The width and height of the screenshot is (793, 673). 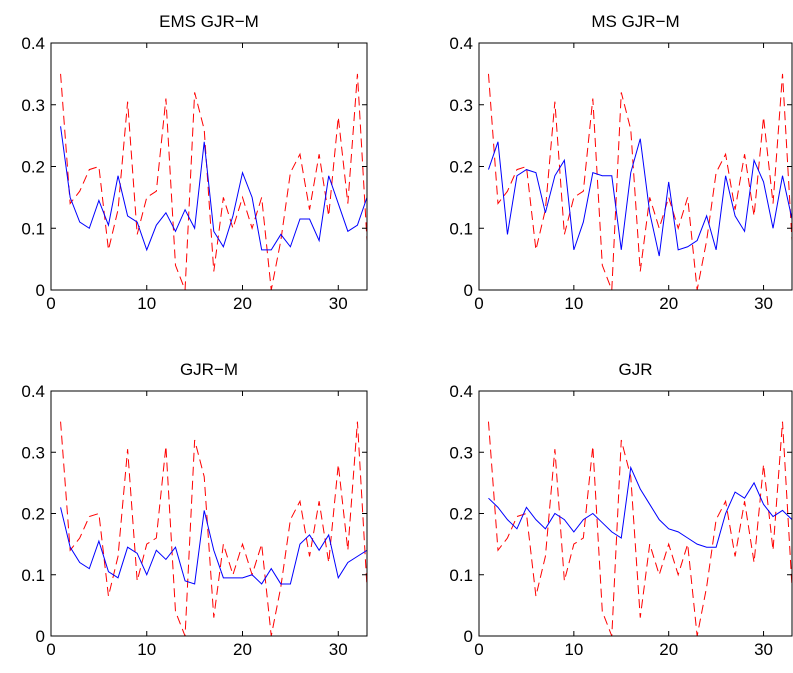 What do you see at coordinates (209, 21) in the screenshot?
I see `chart-title: EMS GJR−M` at bounding box center [209, 21].